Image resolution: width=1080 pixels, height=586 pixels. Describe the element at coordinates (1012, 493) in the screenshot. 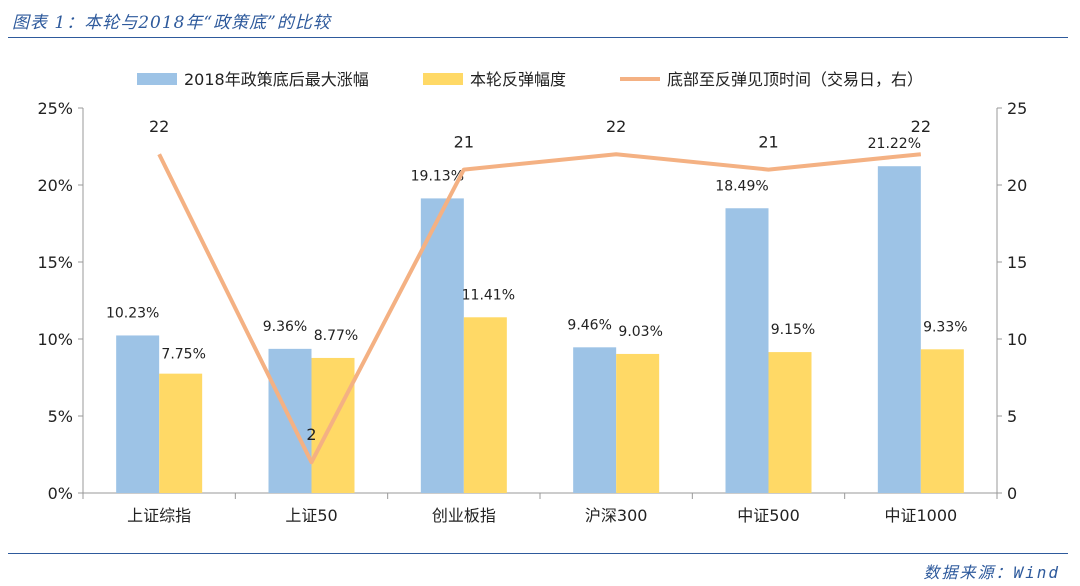

I see `y-right-tick-label: 0` at that location.